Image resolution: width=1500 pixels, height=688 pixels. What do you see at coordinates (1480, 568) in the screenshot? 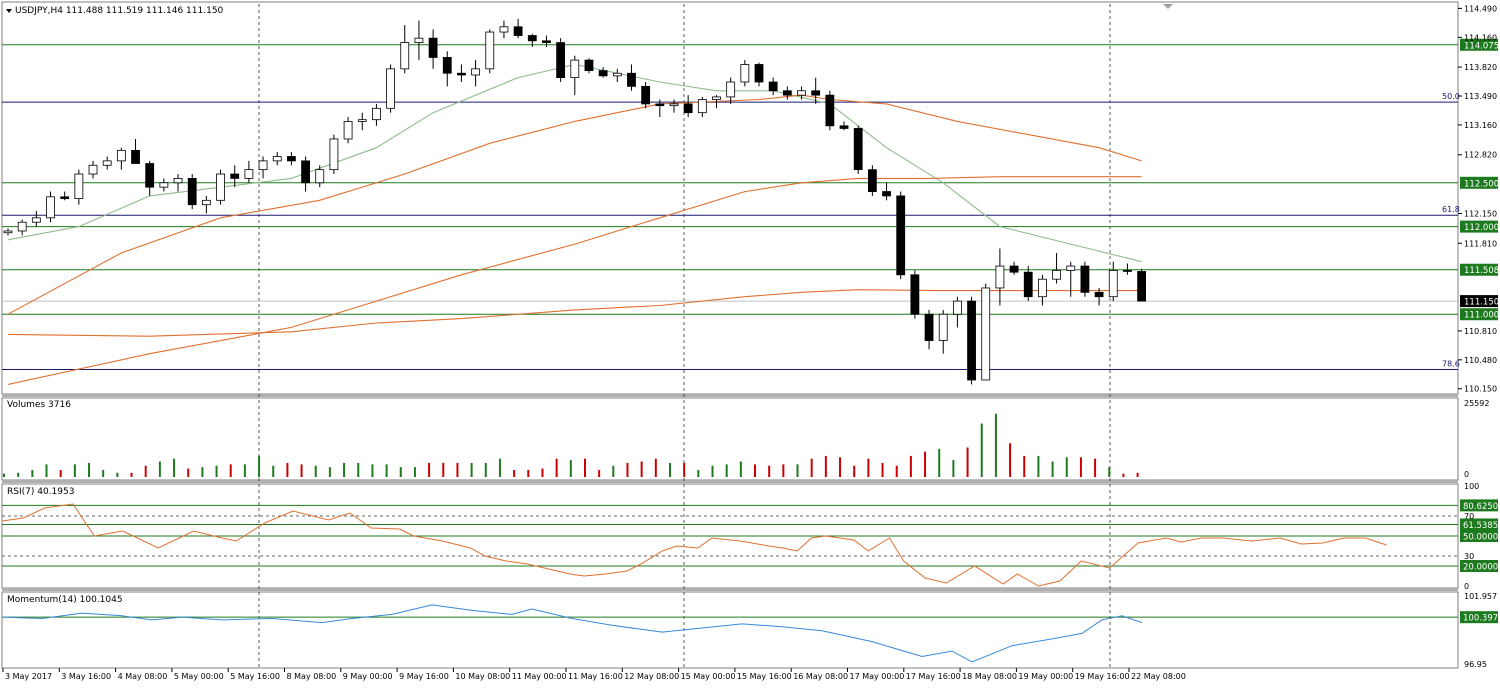
I see `rsi-level-tag-label: 20.0000` at bounding box center [1480, 568].